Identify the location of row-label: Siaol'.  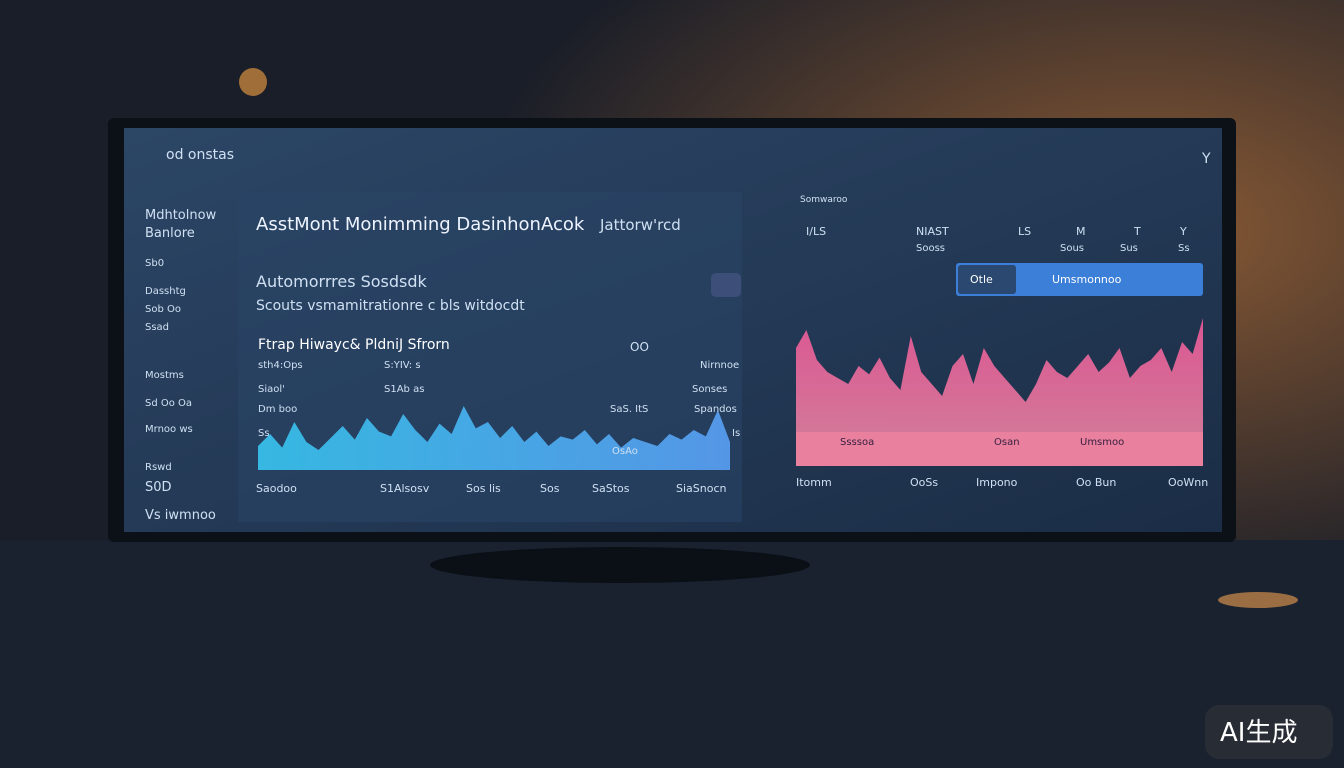
(271, 389).